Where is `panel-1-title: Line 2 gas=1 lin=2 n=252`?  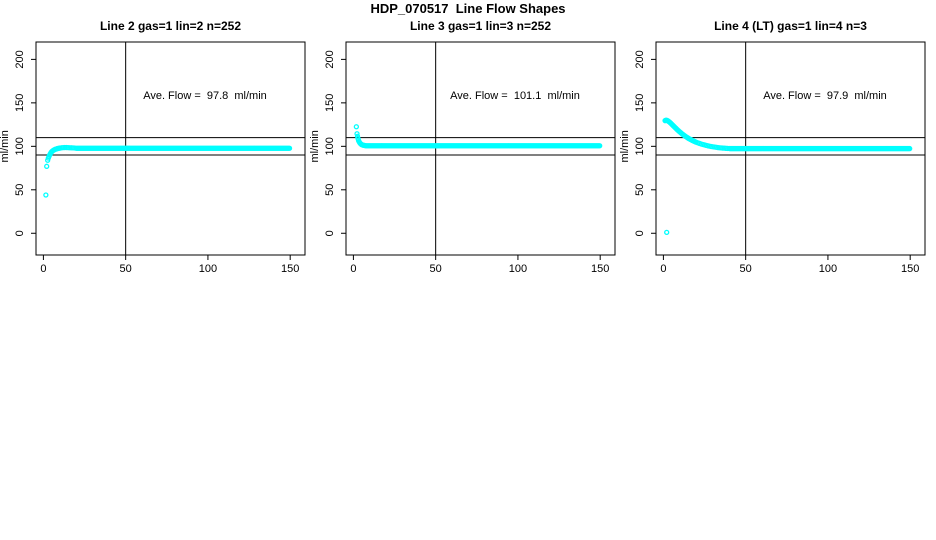
panel-1-title: Line 2 gas=1 lin=2 n=252 is located at coordinates (170, 26).